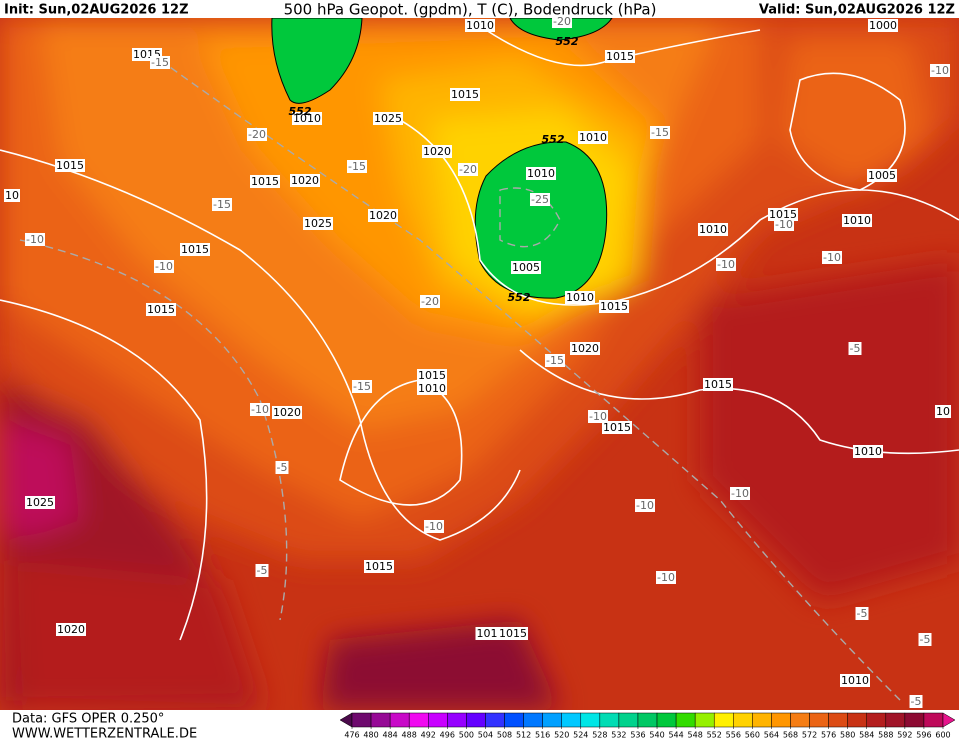  What do you see at coordinates (504, 735) in the screenshot?
I see `colorbar-label: 508` at bounding box center [504, 735].